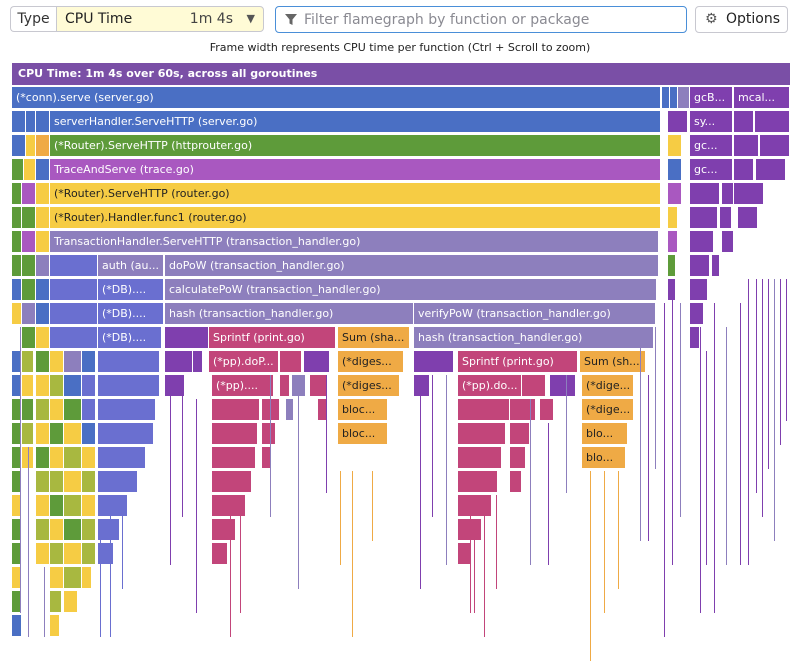 The image size is (800, 661). Describe the element at coordinates (355, 122) in the screenshot. I see `flame-frame: serverHandler.ServeHTTP (server.go)` at that location.